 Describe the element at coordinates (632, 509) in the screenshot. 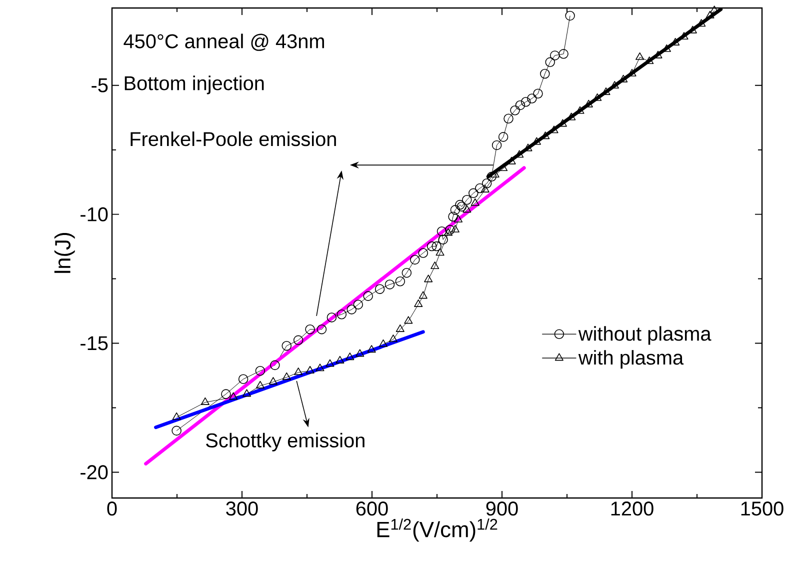

I see `x-tick-label: 1200` at that location.